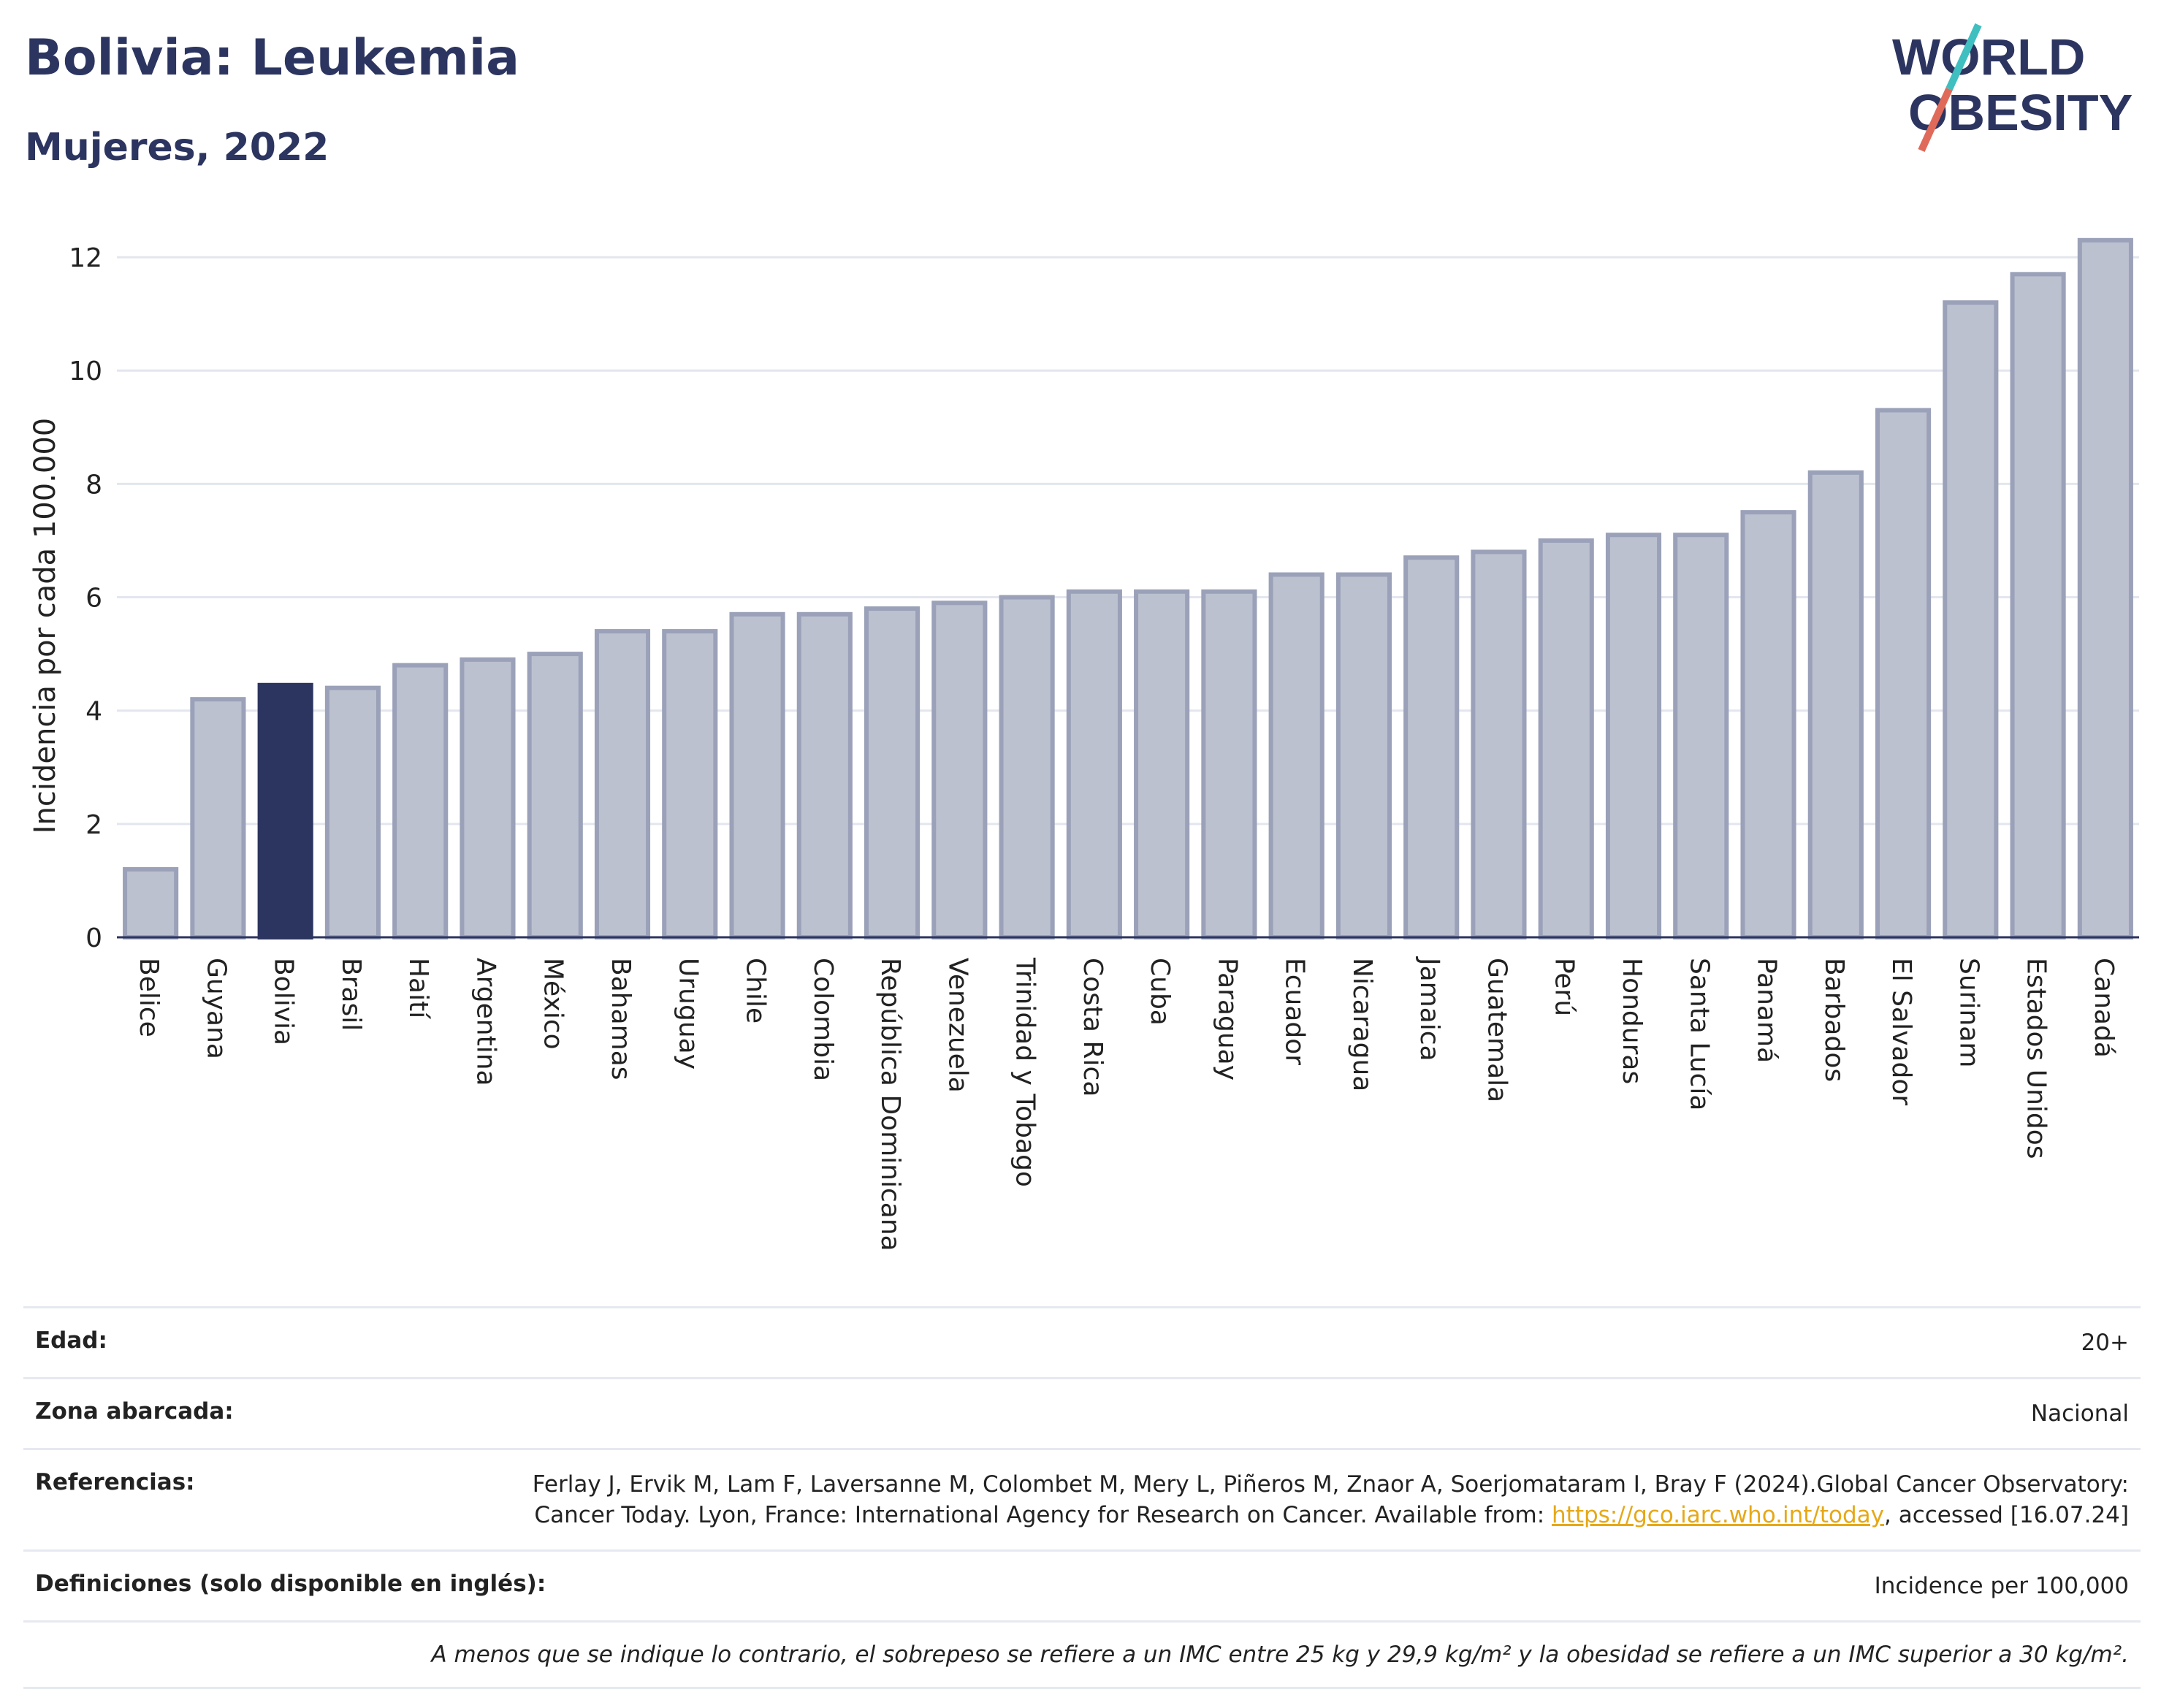 The image size is (2161, 1708). Describe the element at coordinates (1835, 705) in the screenshot. I see `bar-barbados` at that location.